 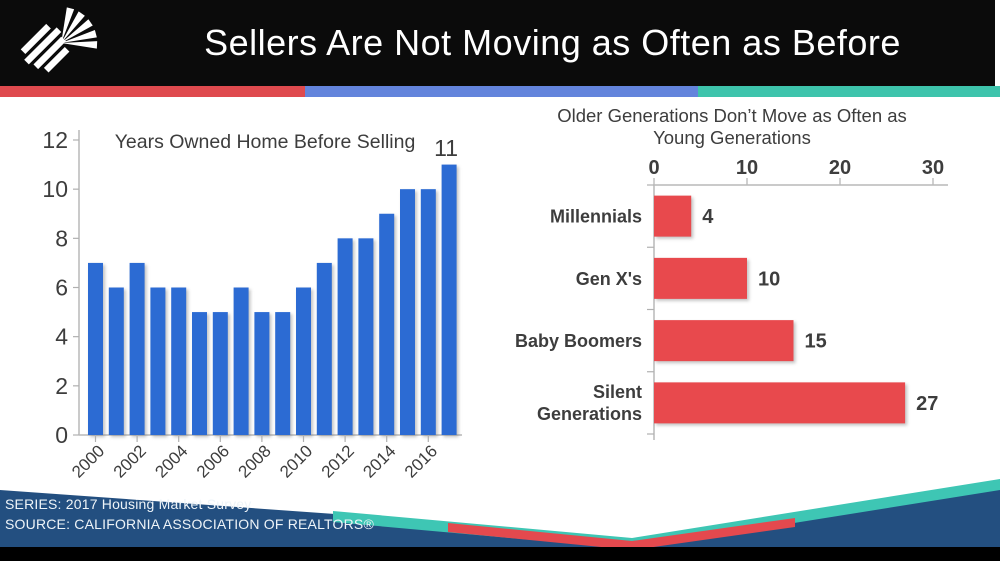 I want to click on chart-title-line-2: Young Generations, so click(x=732, y=137).